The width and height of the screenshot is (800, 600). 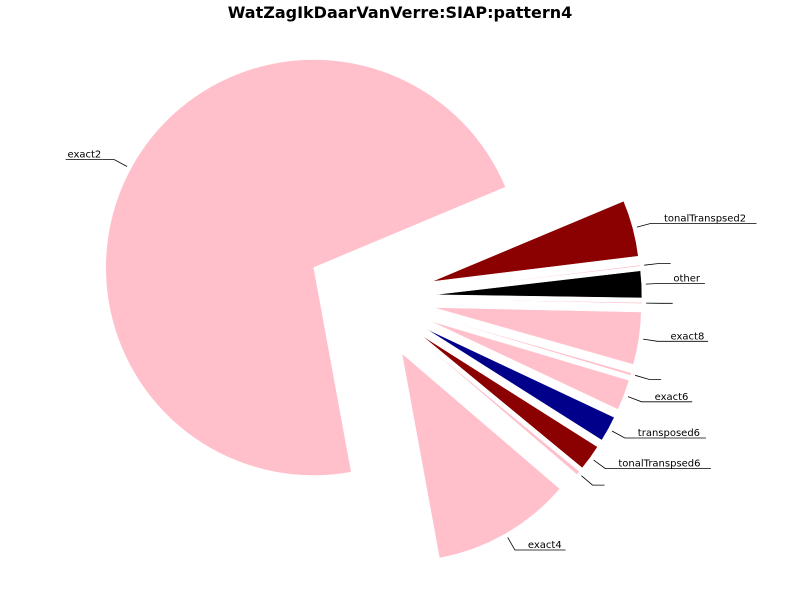 I want to click on slice-label: exact8, so click(x=688, y=336).